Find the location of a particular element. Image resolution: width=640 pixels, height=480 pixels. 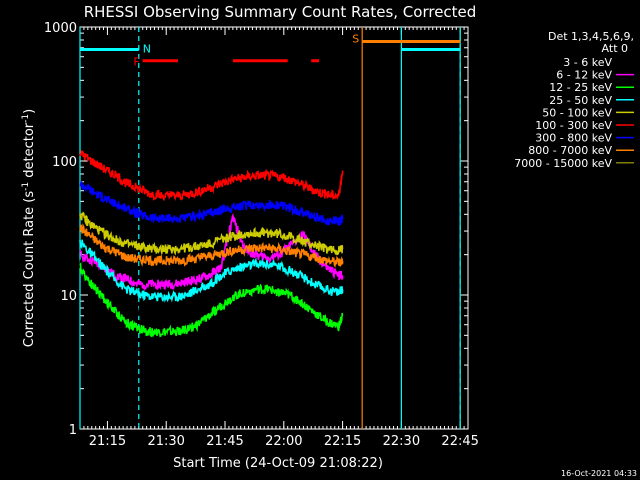

y-tick-label: 100 is located at coordinates (64, 162).